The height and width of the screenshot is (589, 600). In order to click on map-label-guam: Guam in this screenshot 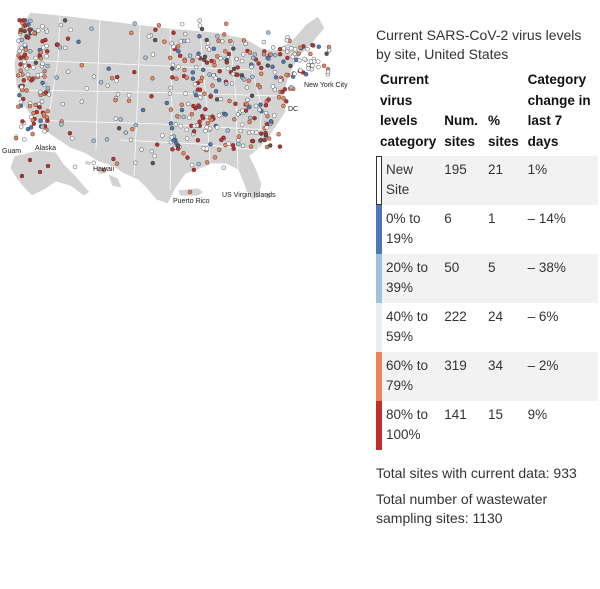, I will do `click(11, 151)`.